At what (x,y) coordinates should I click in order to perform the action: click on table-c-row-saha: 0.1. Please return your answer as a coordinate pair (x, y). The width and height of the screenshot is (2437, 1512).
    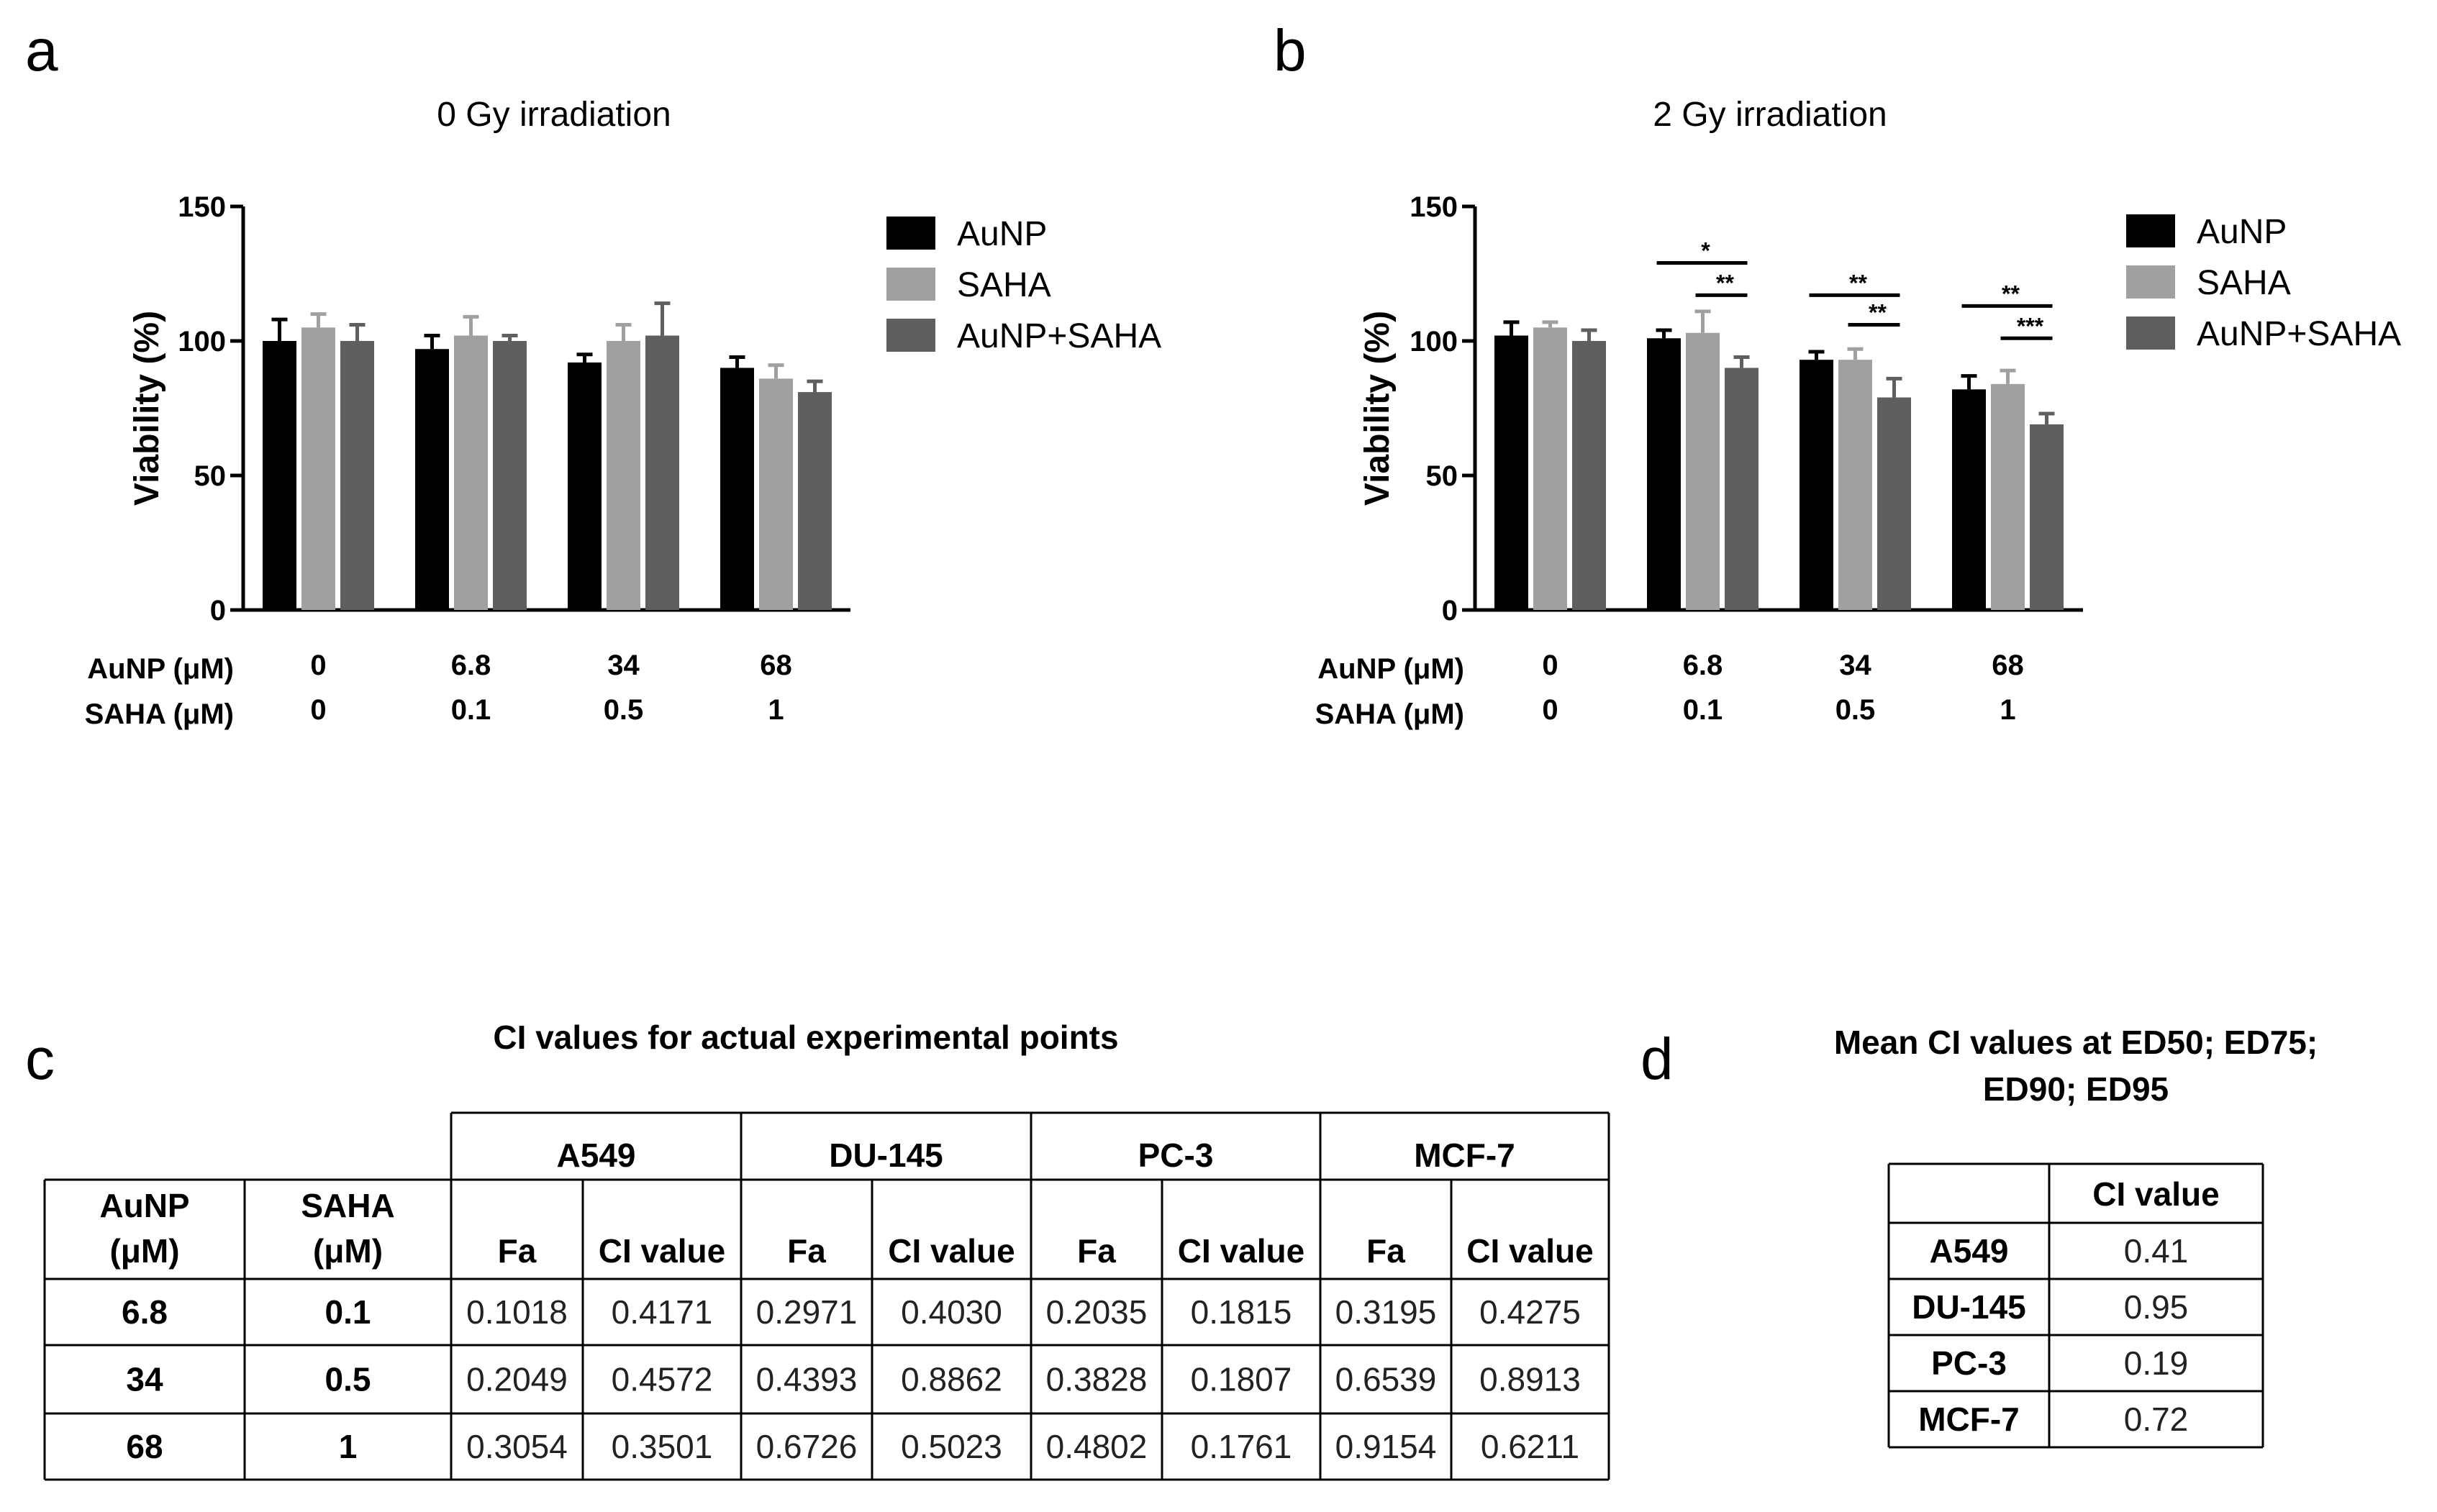
    Looking at the image, I should click on (348, 1312).